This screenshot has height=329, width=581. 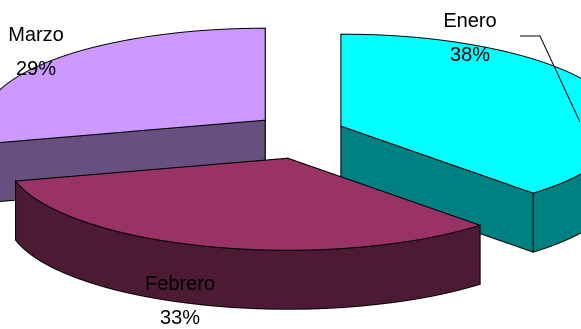 What do you see at coordinates (470, 55) in the screenshot?
I see `label-enero-percent: 38%` at bounding box center [470, 55].